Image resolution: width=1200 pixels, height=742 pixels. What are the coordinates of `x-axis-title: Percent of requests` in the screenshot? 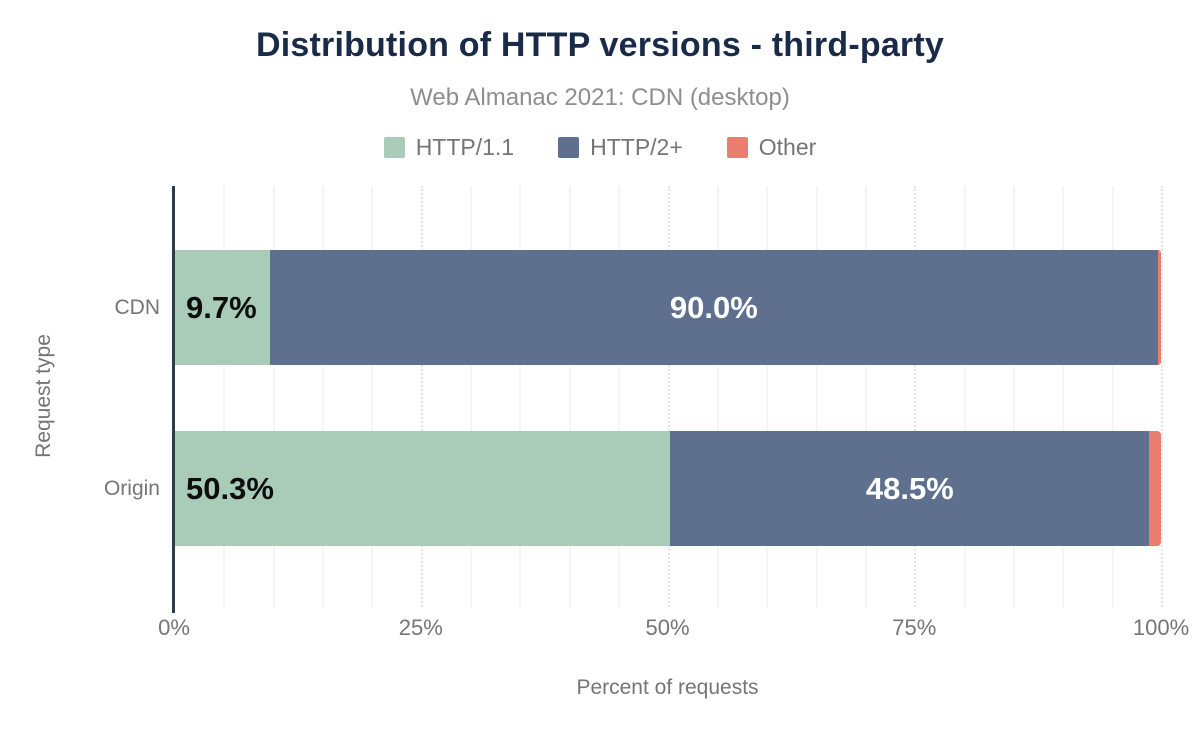 It's located at (667, 687).